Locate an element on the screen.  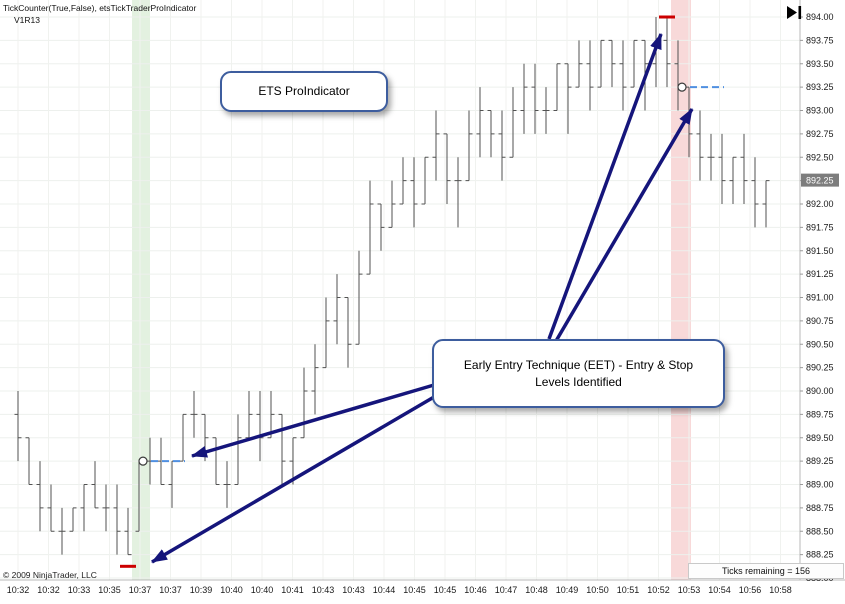
time-axis is located at coordinates (400, 592).